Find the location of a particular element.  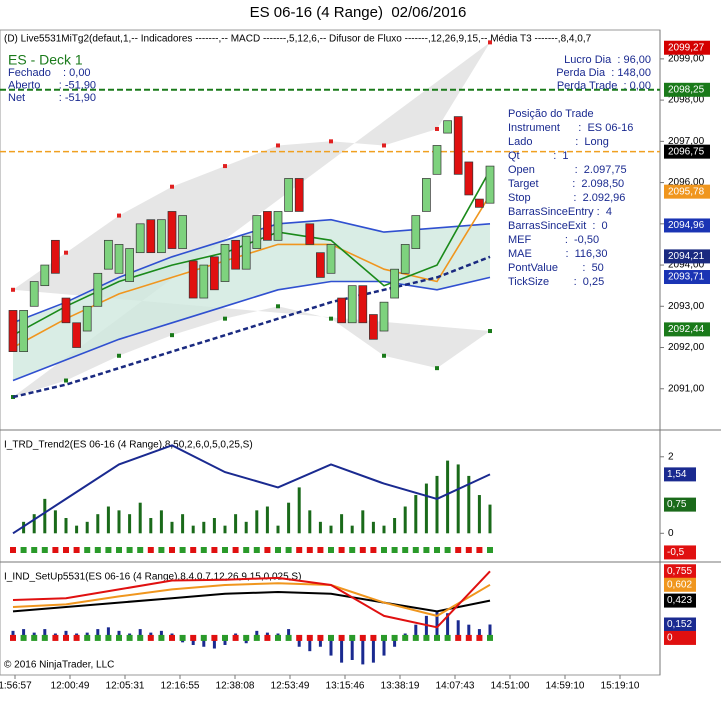

band-fill is located at coordinates (251, 300).